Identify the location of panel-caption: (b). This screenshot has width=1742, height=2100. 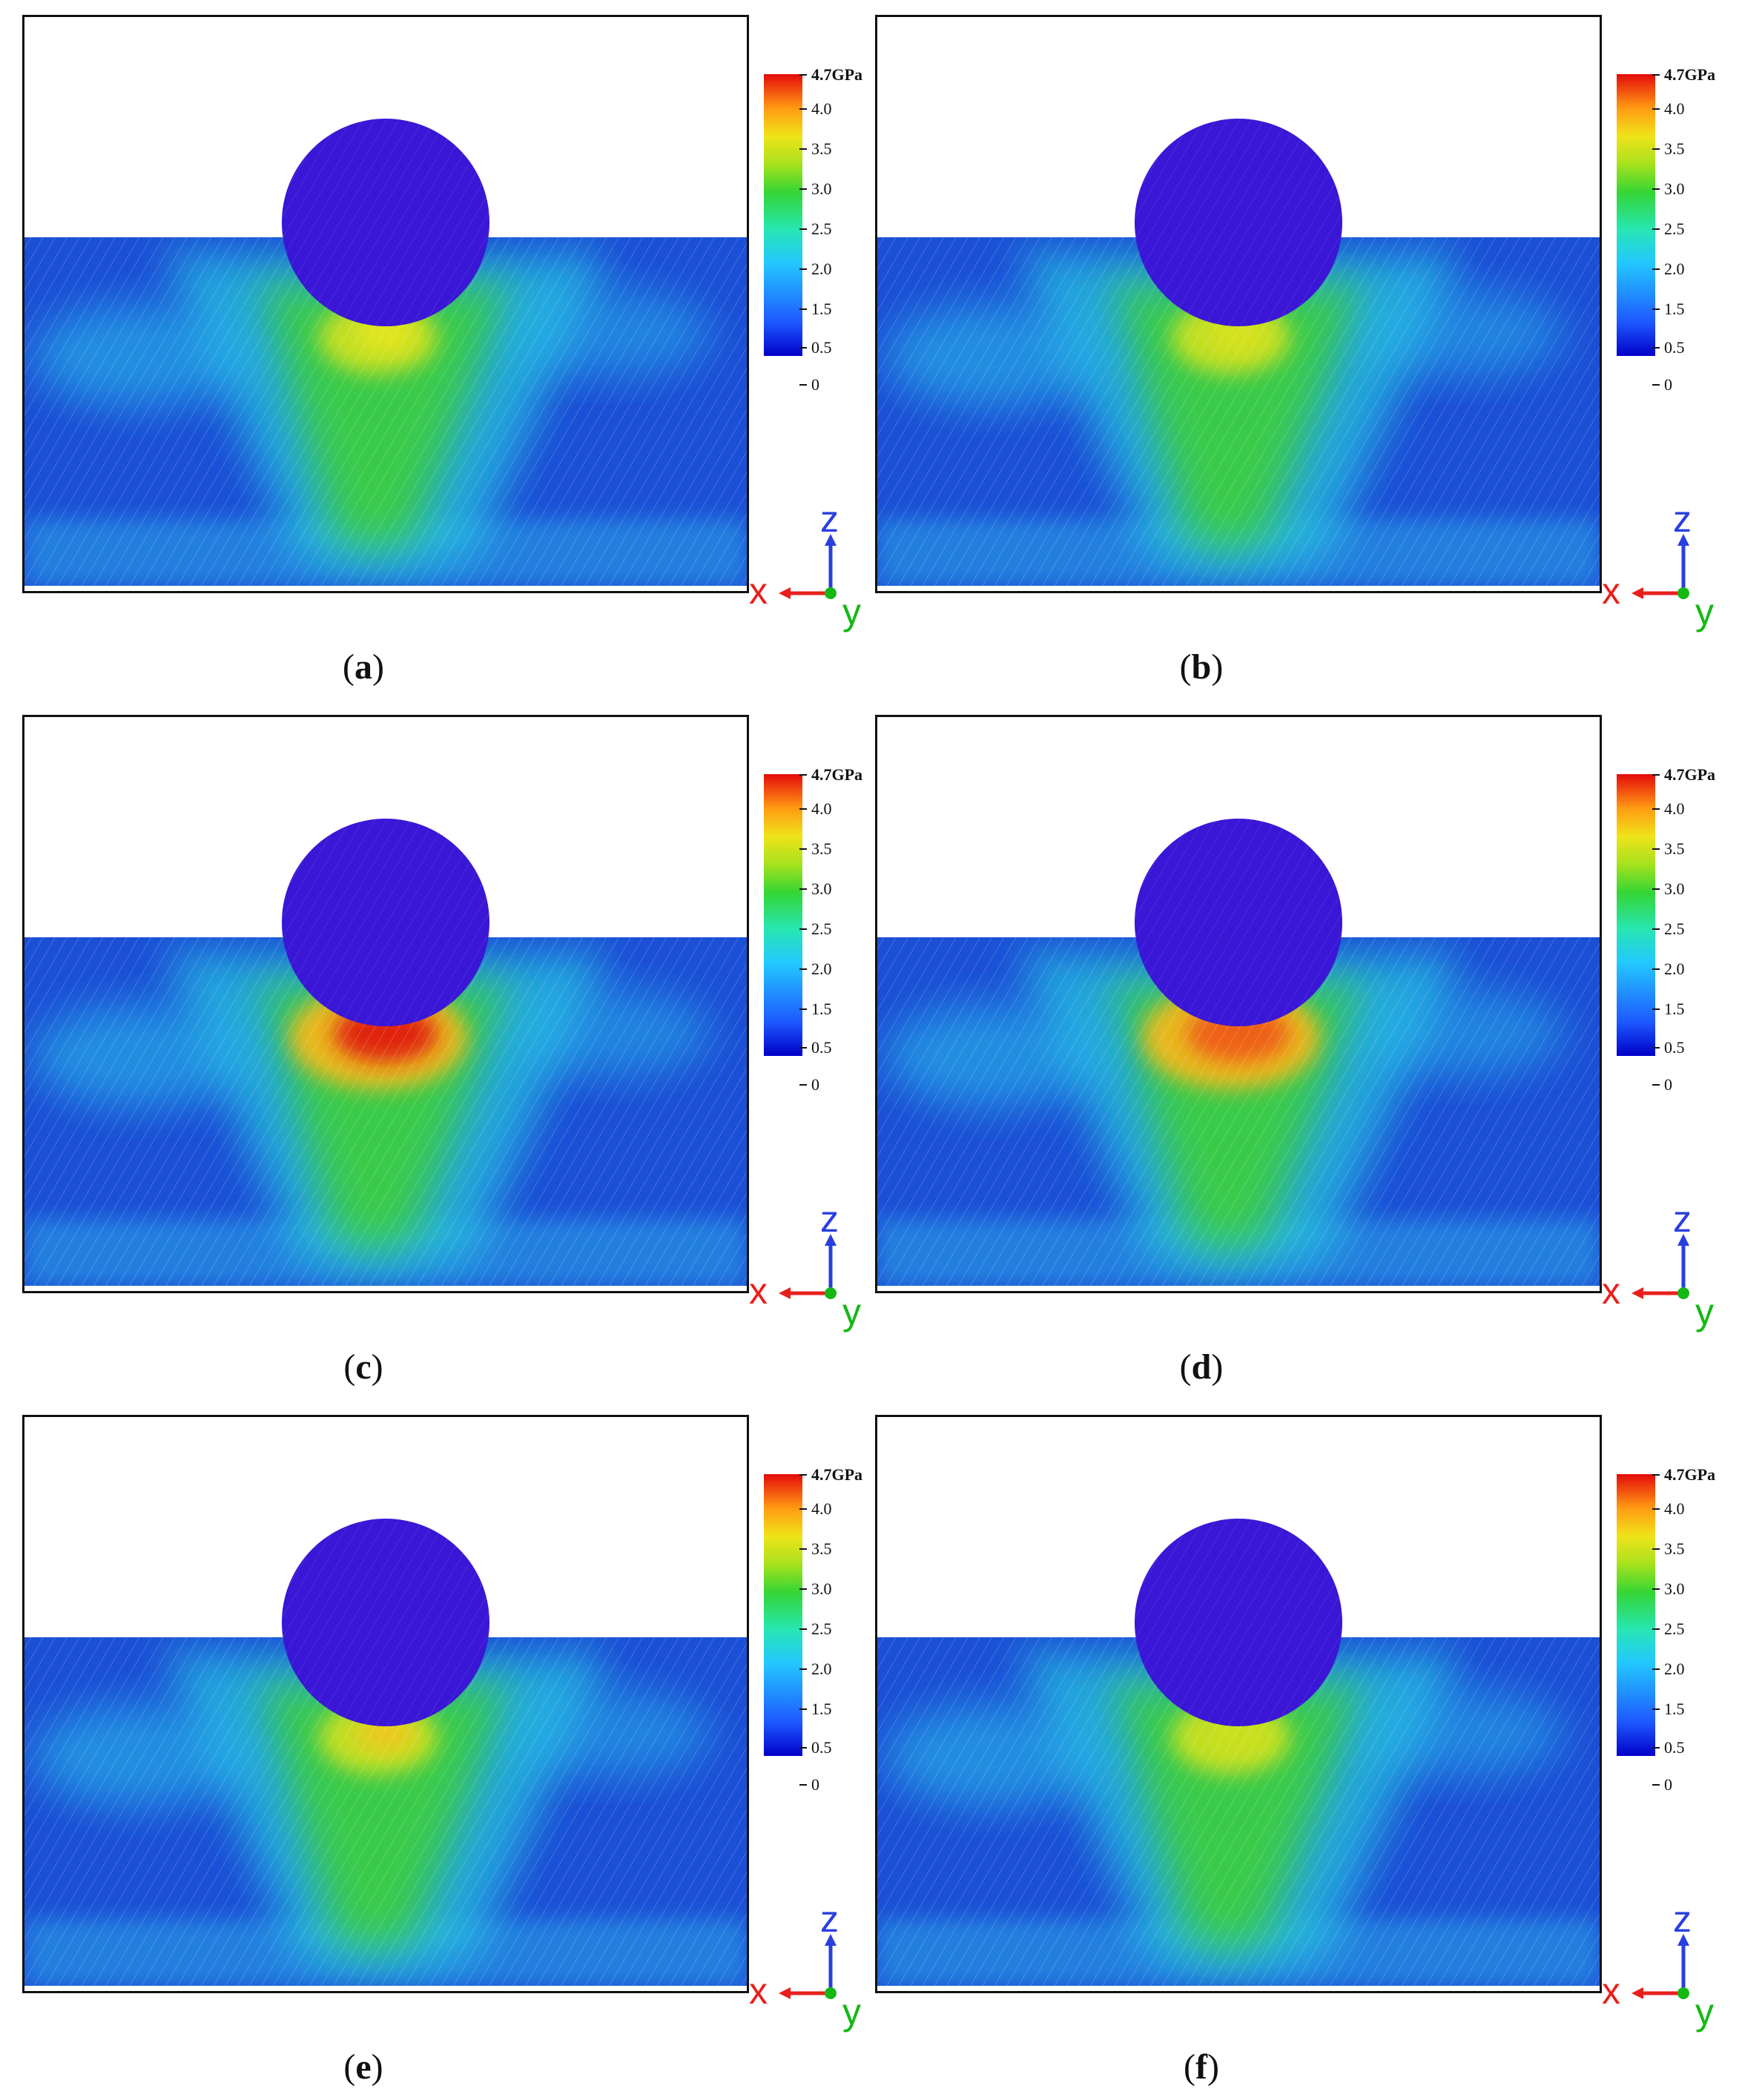
(1201, 667).